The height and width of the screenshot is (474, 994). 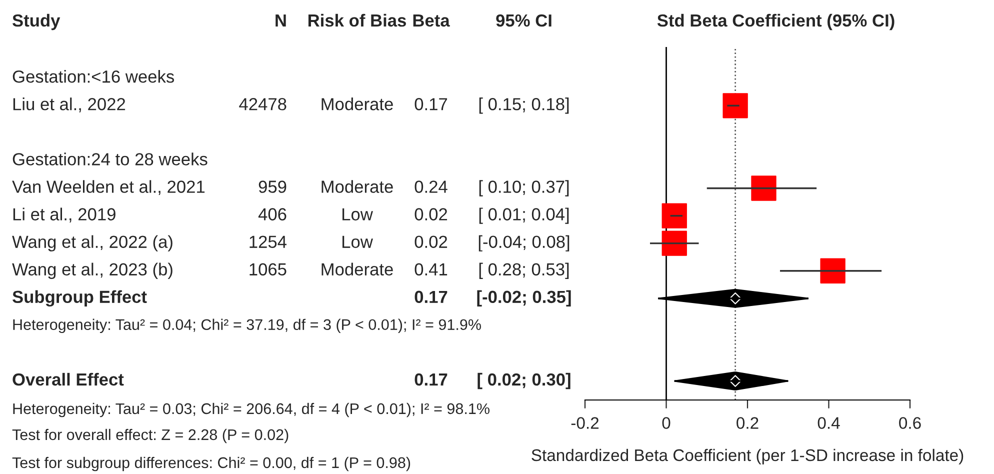 What do you see at coordinates (524, 381) in the screenshot?
I see `text: [ 0.02; 0.30]` at bounding box center [524, 381].